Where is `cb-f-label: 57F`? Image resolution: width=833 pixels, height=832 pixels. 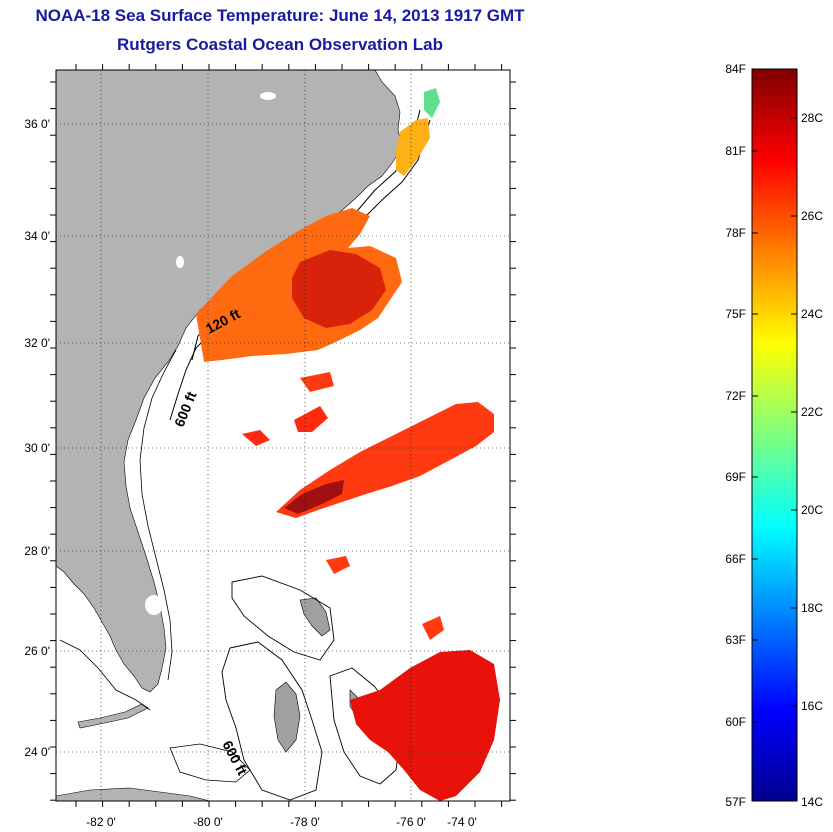 cb-f-label: 57F is located at coordinates (735, 802).